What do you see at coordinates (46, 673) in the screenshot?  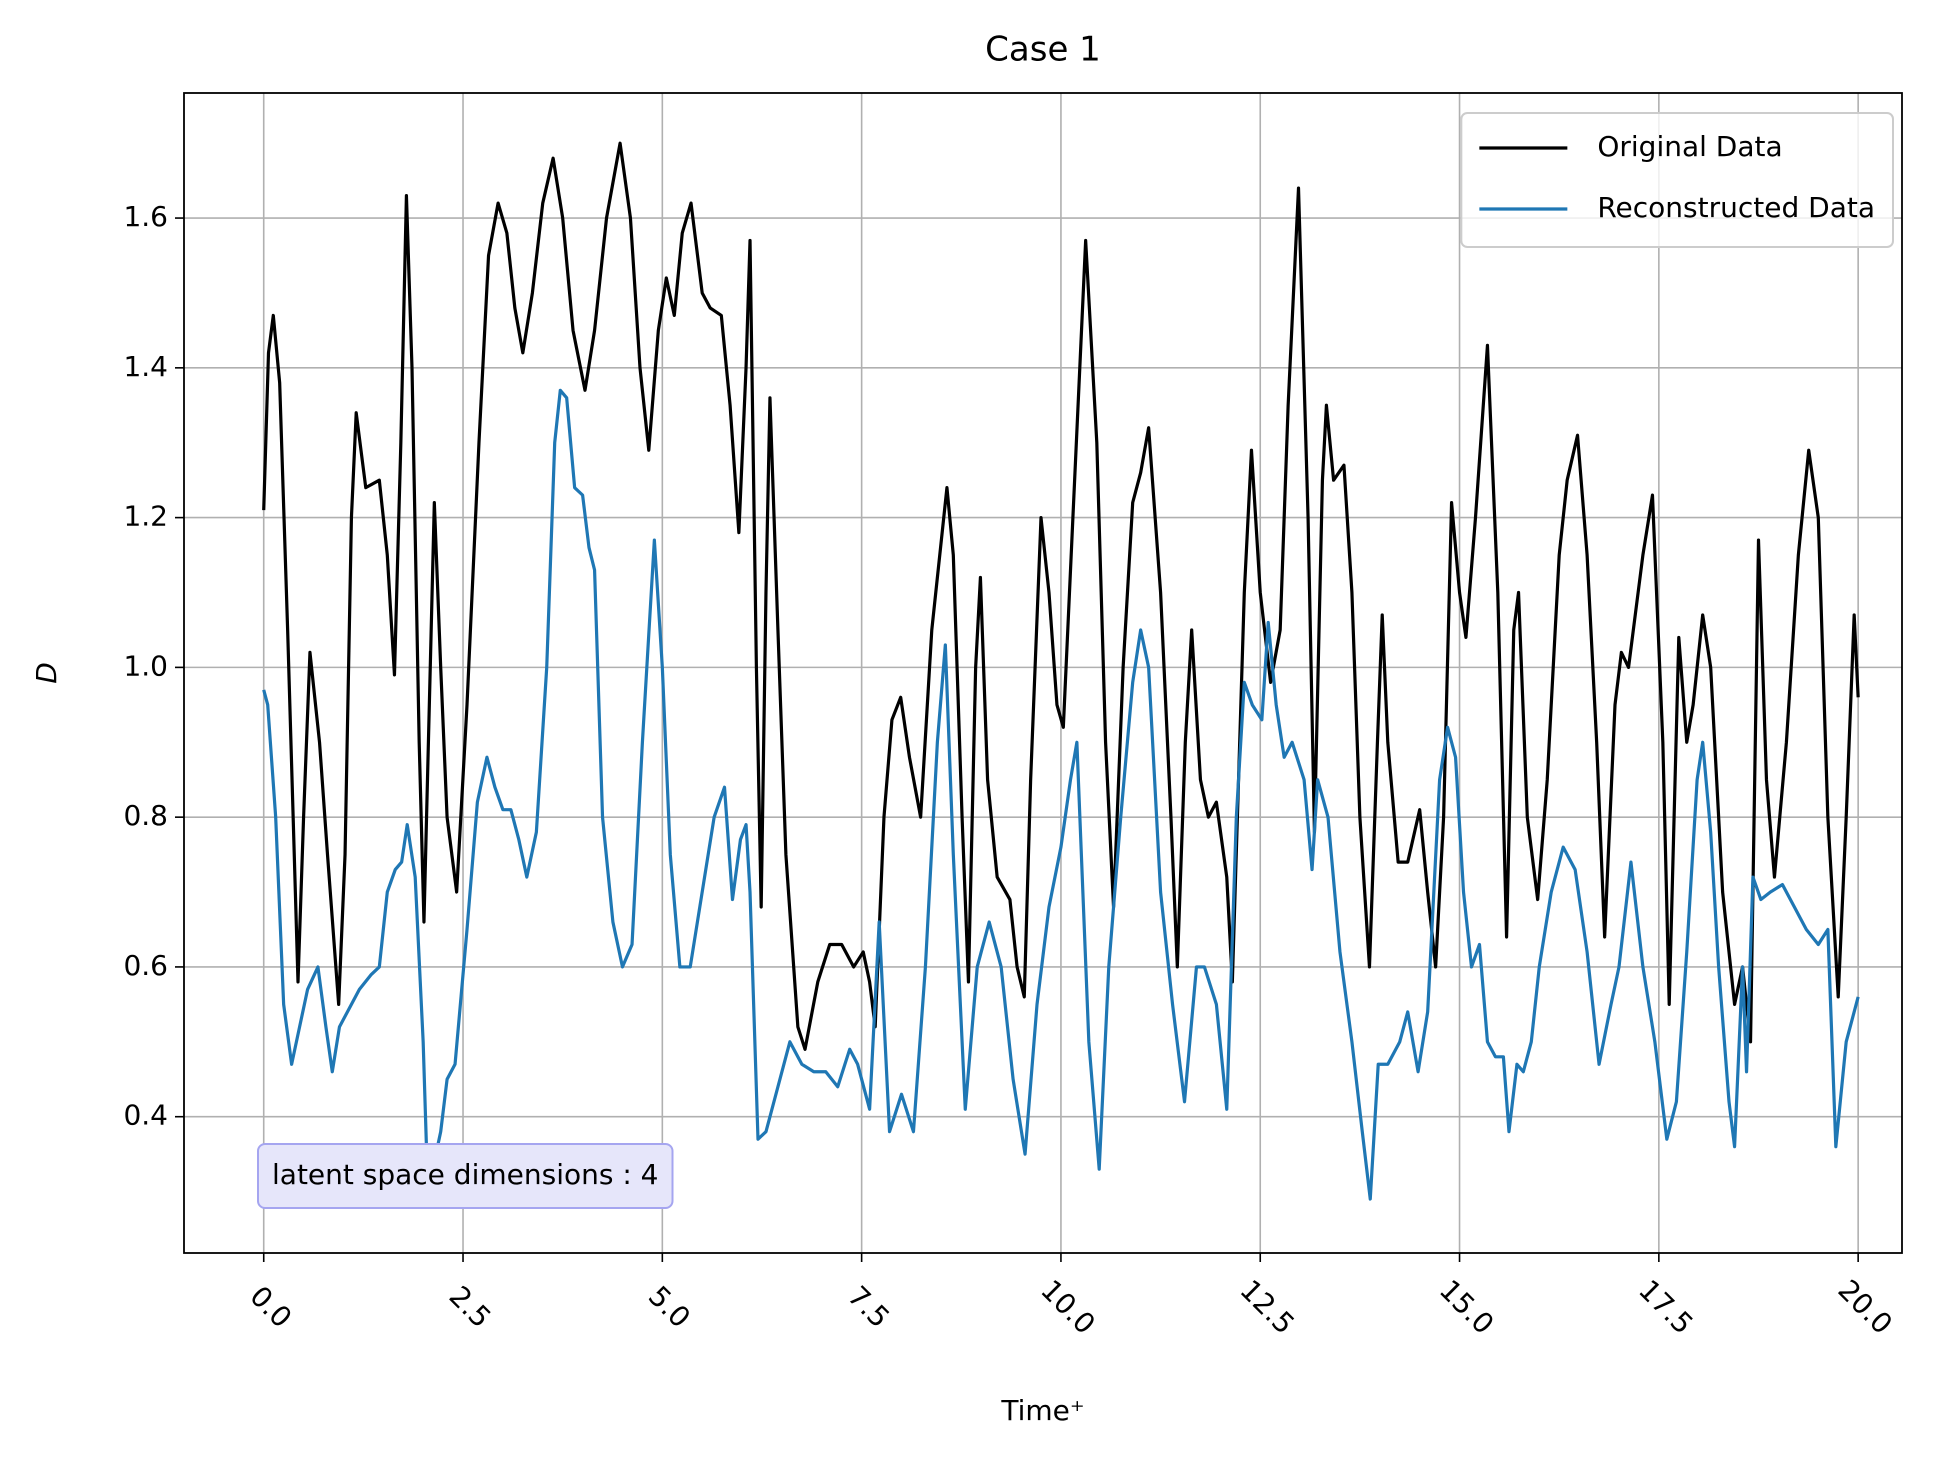 I see `y-axis-label: D` at bounding box center [46, 673].